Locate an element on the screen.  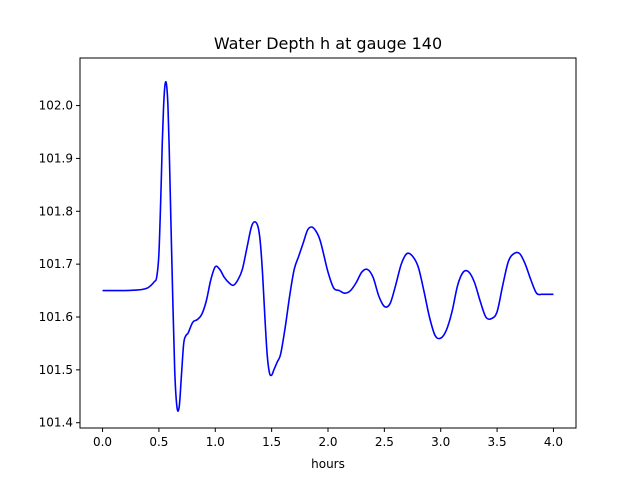
chart-title: Water Depth h at gauge 140 is located at coordinates (328, 43).